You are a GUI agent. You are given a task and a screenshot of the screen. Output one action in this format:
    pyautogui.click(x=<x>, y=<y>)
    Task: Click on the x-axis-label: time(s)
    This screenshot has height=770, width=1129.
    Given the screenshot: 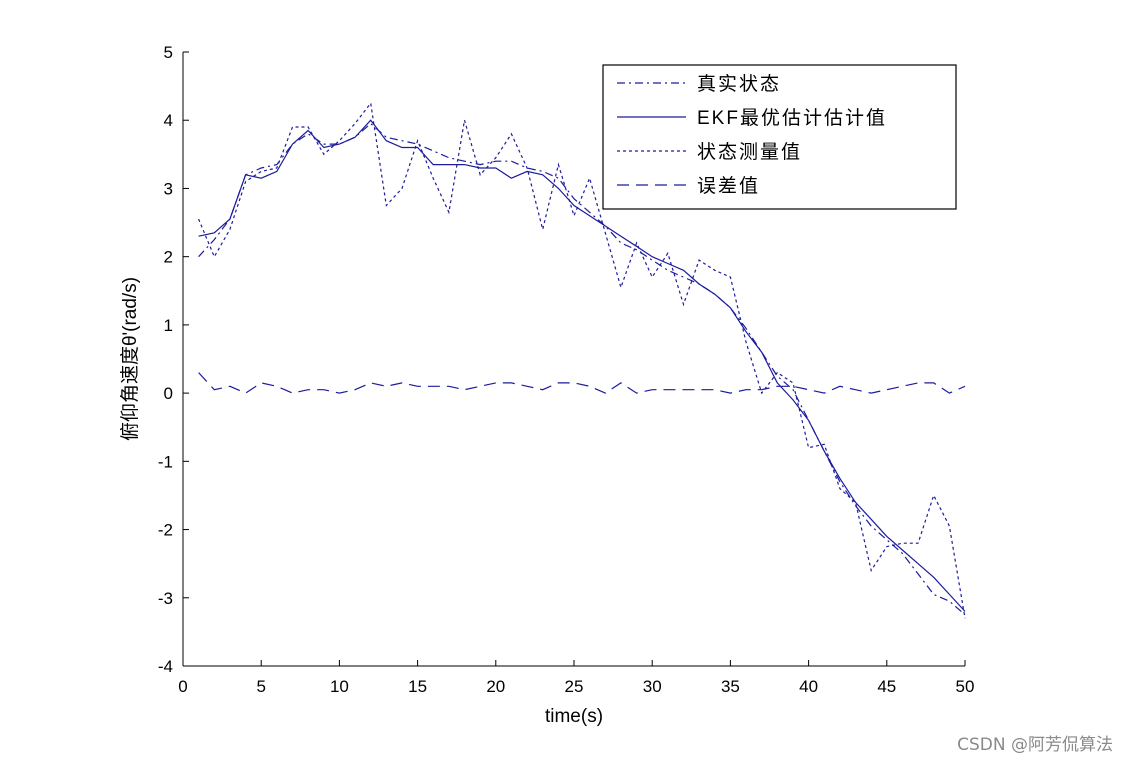 What is the action you would take?
    pyautogui.click(x=574, y=716)
    